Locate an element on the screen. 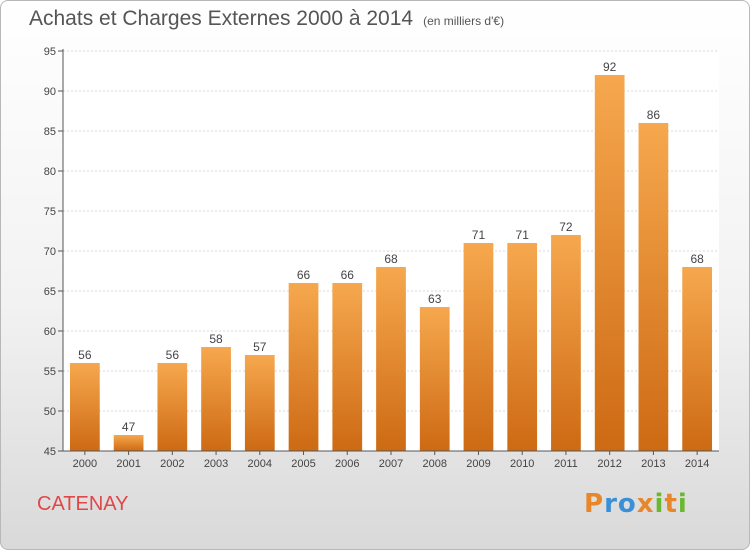 The width and height of the screenshot is (750, 550). logo-letter: t is located at coordinates (671, 504).